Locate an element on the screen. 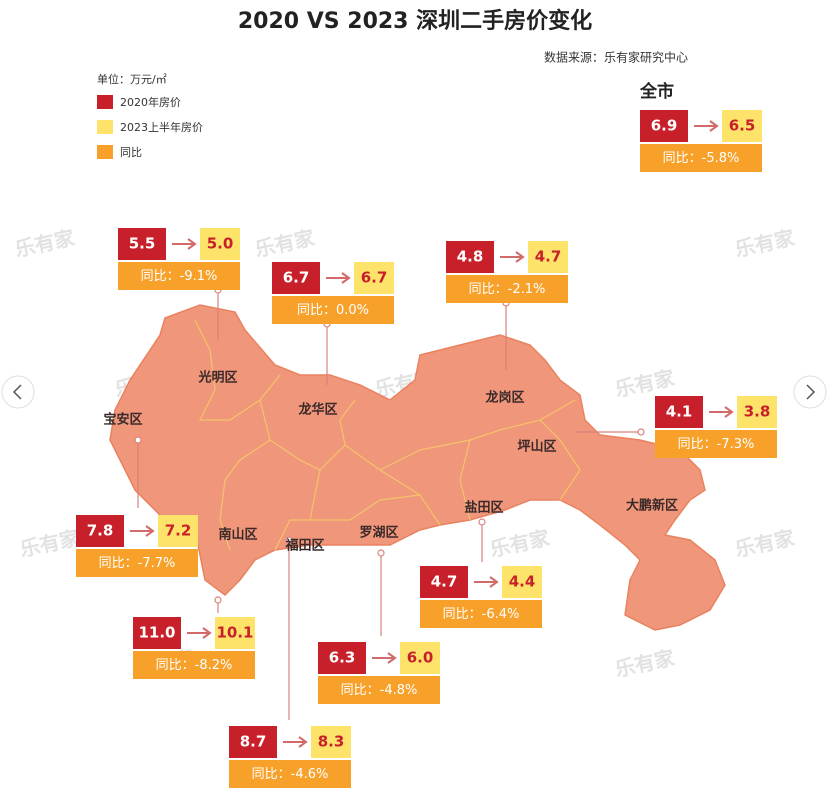  yoy-value: -9.1% is located at coordinates (199, 276).